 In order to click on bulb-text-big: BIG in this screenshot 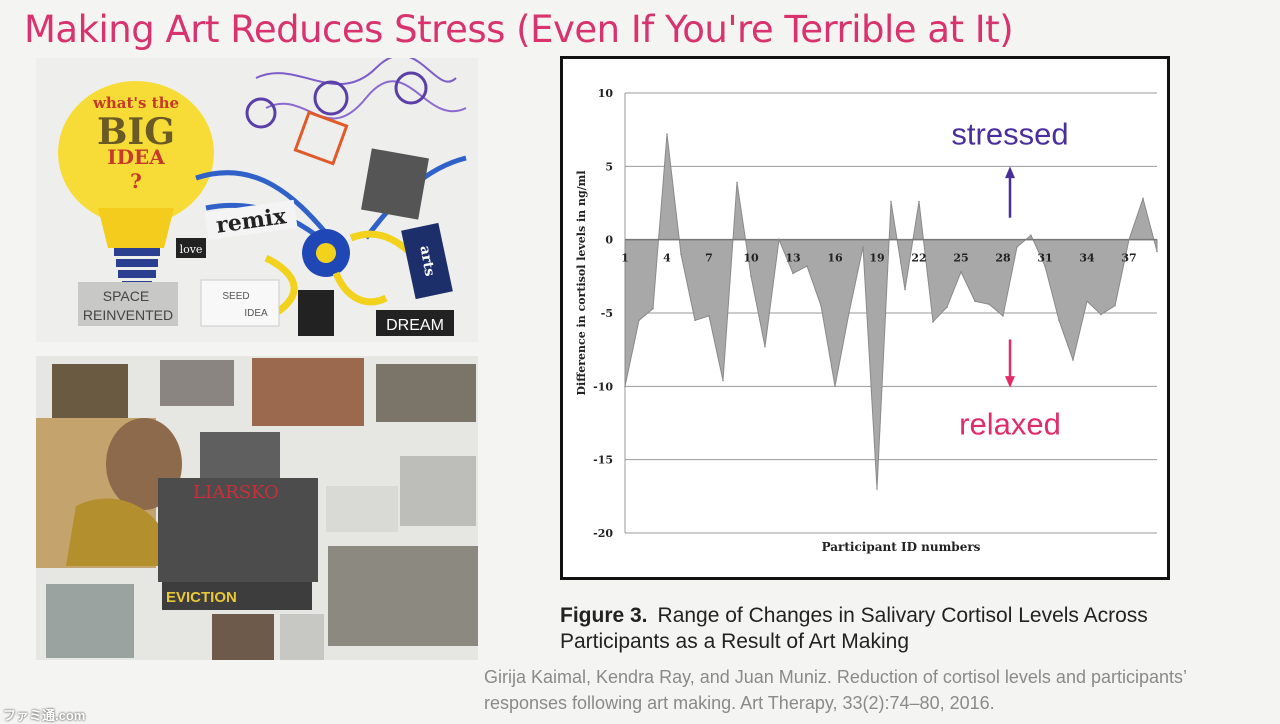, I will do `click(136, 132)`.